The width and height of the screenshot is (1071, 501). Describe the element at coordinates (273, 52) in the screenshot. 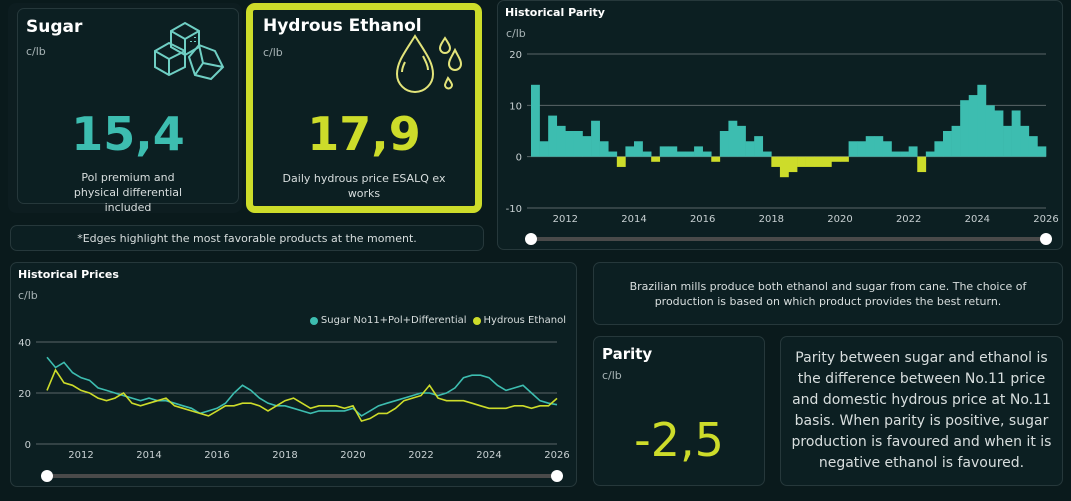

I see `ethanol-unit: c/lb` at that location.